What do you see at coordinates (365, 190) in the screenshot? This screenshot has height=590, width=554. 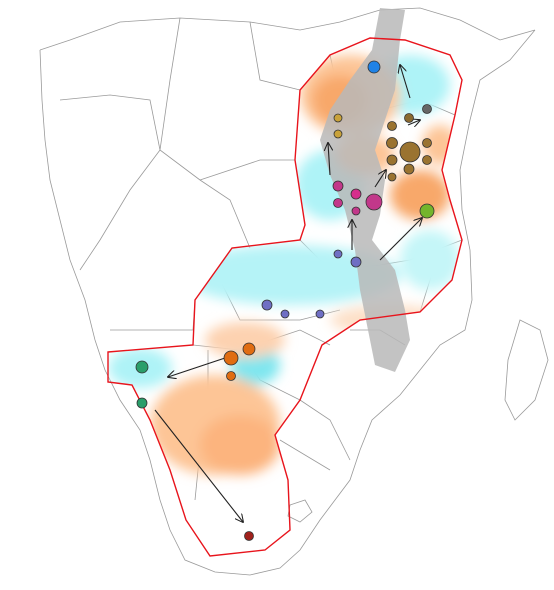 I see `rift-band` at bounding box center [365, 190].